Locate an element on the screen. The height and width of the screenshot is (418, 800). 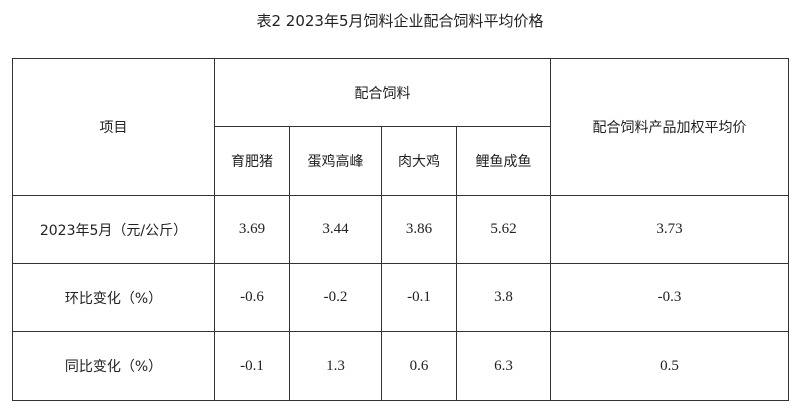
header-col: 育肥猪 is located at coordinates (252, 161).